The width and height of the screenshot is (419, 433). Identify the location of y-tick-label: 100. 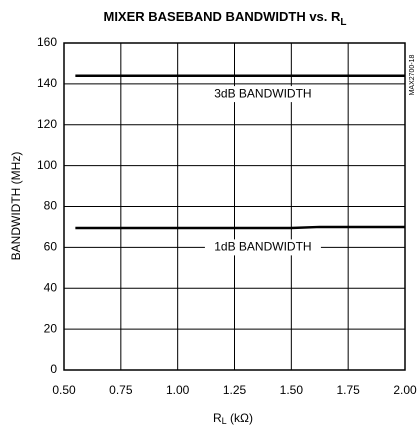
(47, 165).